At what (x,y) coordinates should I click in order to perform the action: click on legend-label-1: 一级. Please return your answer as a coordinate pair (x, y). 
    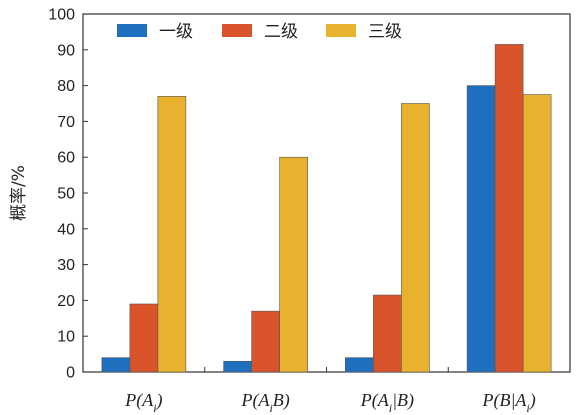
    Looking at the image, I should click on (176, 32).